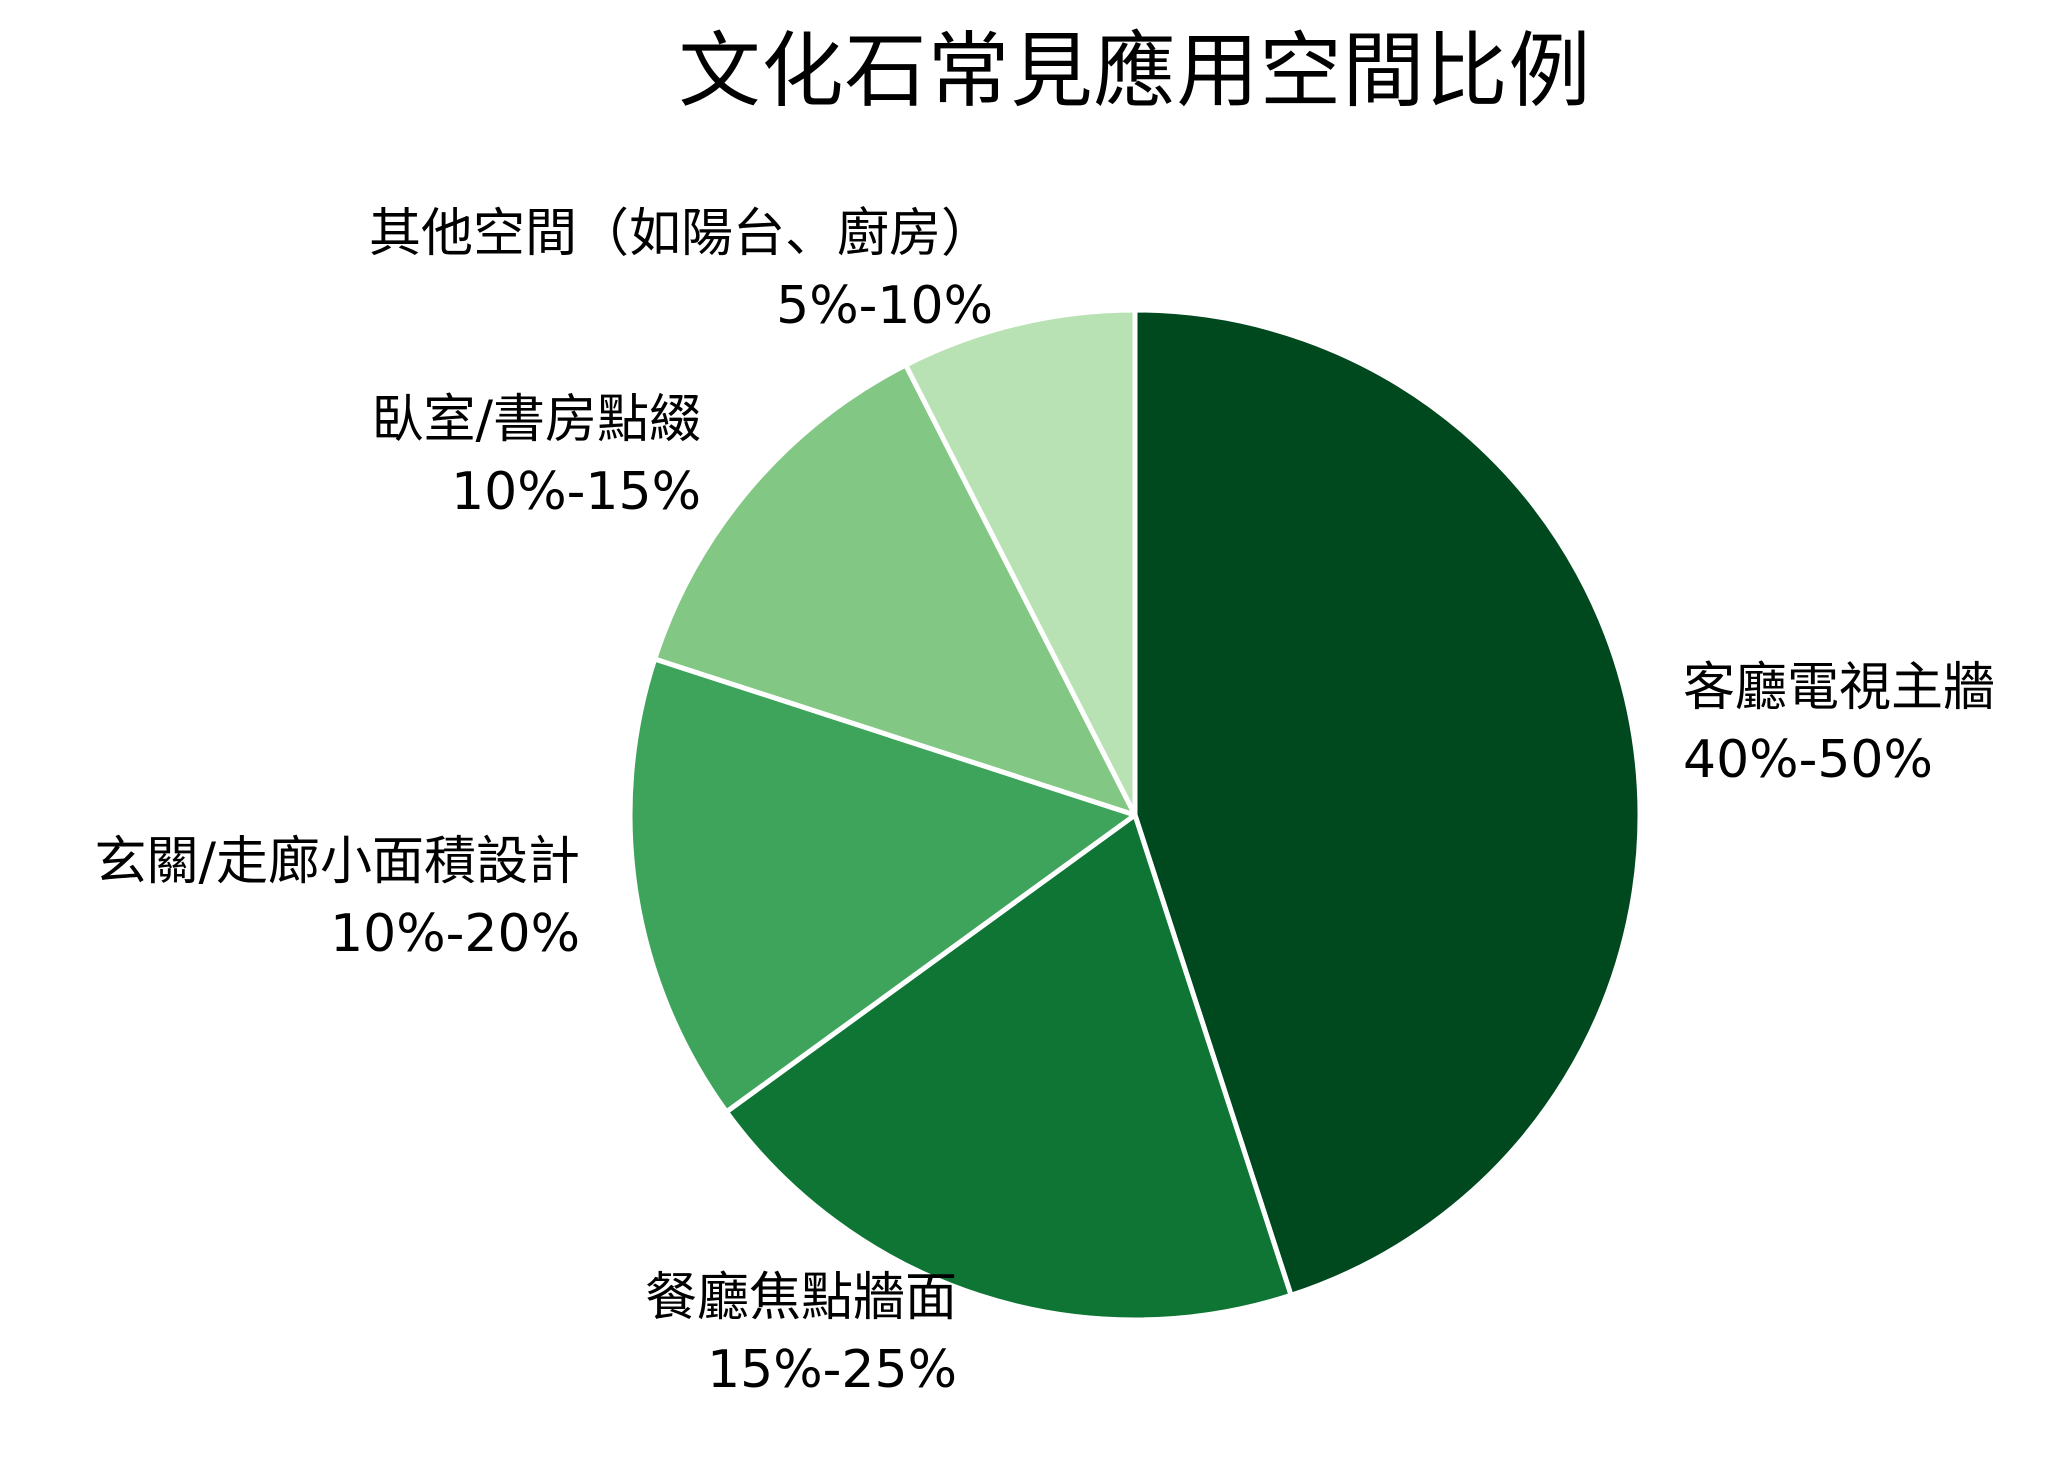 This screenshot has width=2051, height=1468. Describe the element at coordinates (884, 306) in the screenshot. I see `label-range: 5%-10%` at that location.